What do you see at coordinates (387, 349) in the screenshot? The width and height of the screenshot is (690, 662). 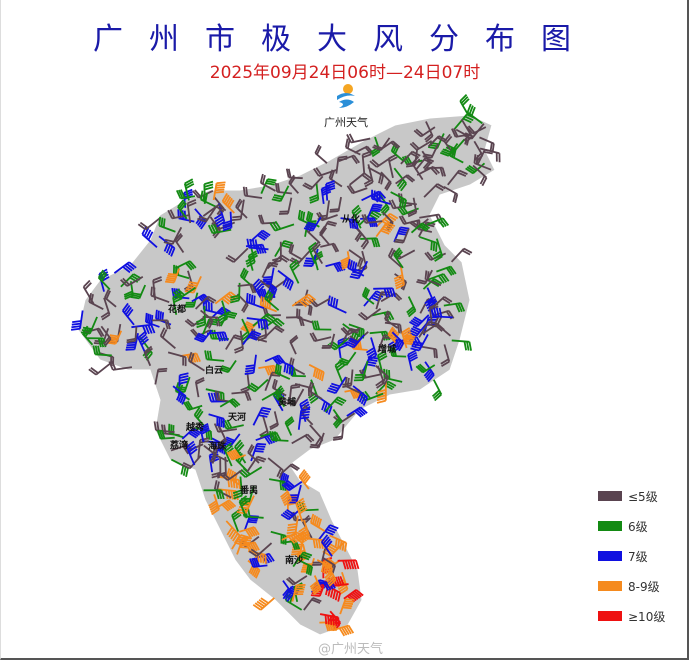 I see `district-label: 增城` at bounding box center [387, 349].